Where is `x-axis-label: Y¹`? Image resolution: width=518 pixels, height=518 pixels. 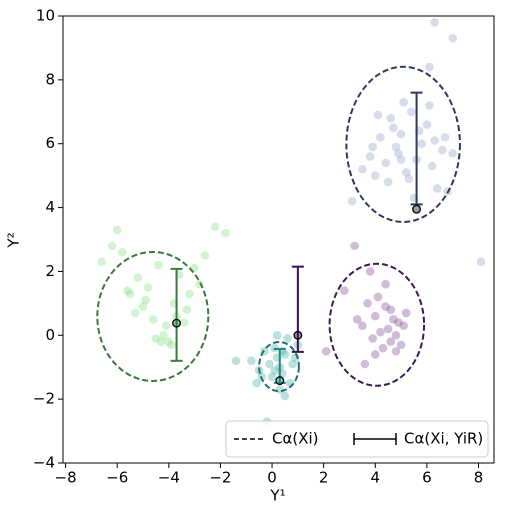 x-axis-label: Y¹ is located at coordinates (277, 496).